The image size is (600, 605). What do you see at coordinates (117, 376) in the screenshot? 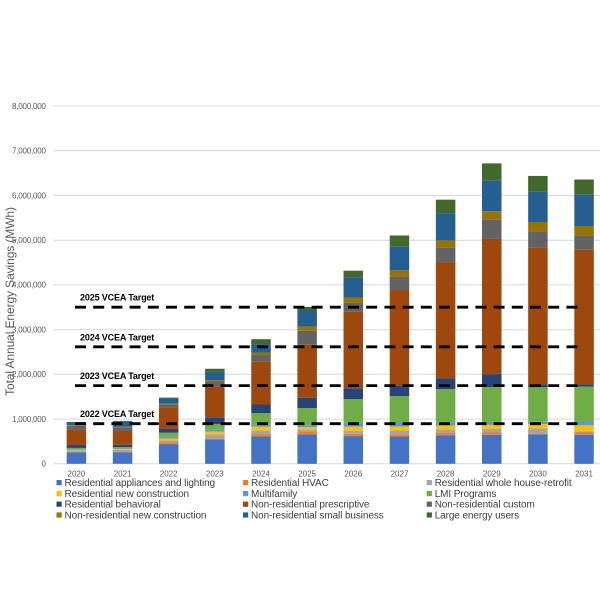
I see `svg-text: 2023 VCEA Target` at bounding box center [117, 376].